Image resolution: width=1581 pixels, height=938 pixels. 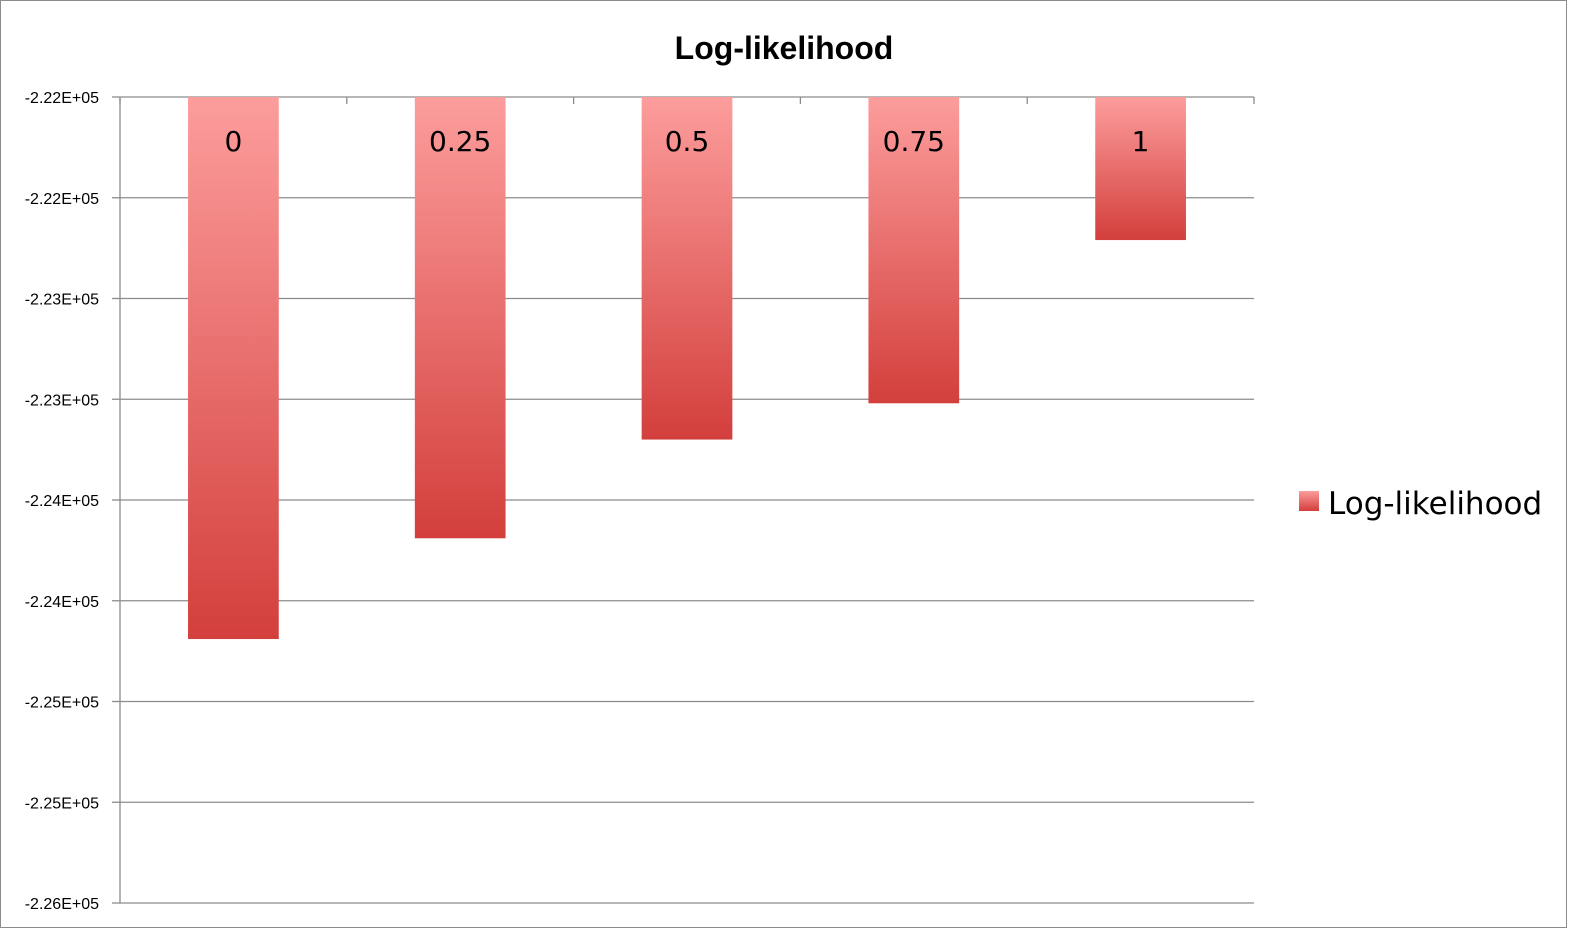 What do you see at coordinates (784, 48) in the screenshot?
I see `chart-title: Log-likelihood` at bounding box center [784, 48].